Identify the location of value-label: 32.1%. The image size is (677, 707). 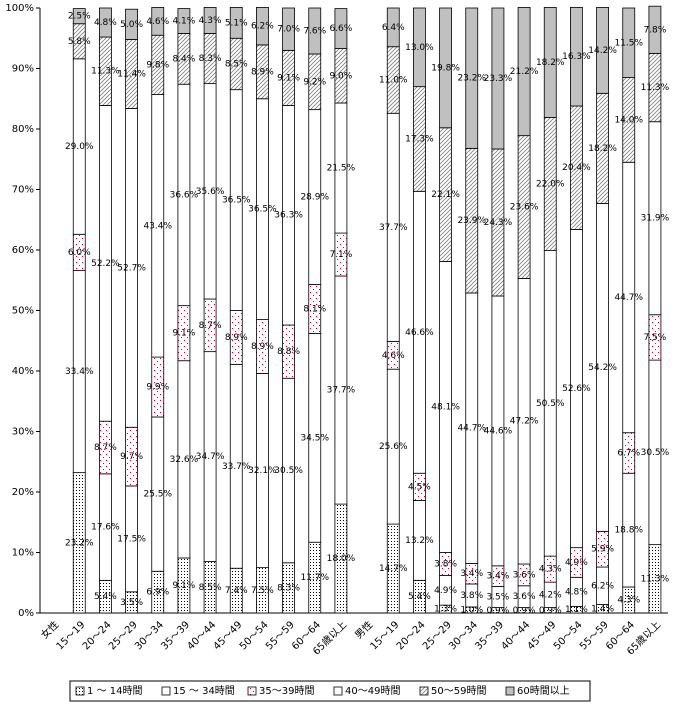
(262, 471).